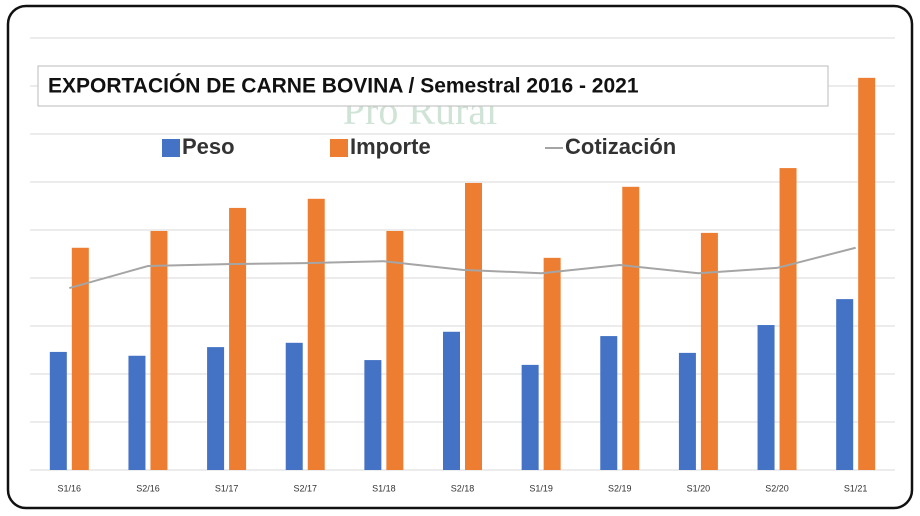 The width and height of the screenshot is (920, 516). I want to click on x-tick-label: S1/20, so click(699, 488).